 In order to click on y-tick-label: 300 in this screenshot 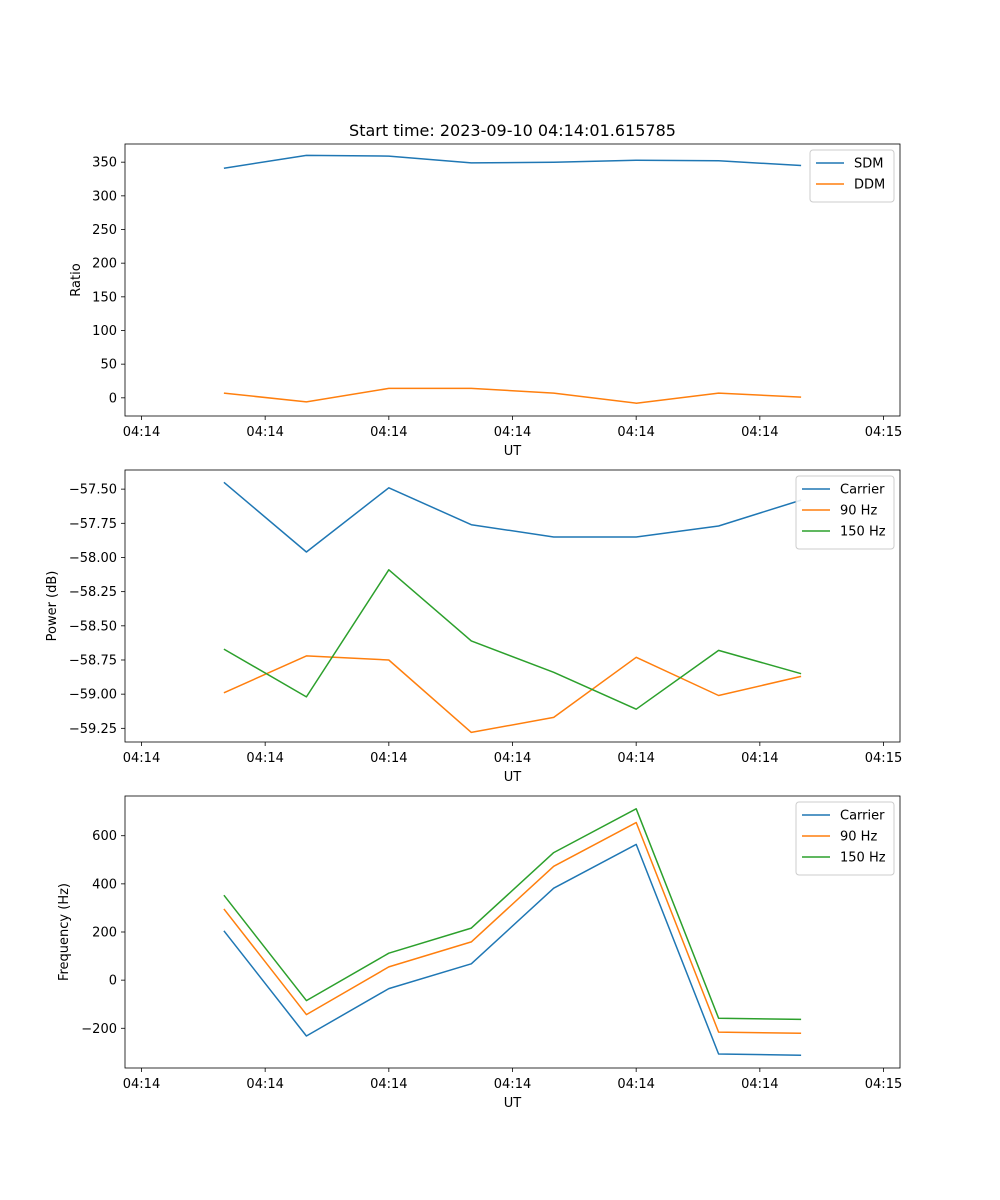, I will do `click(104, 196)`.